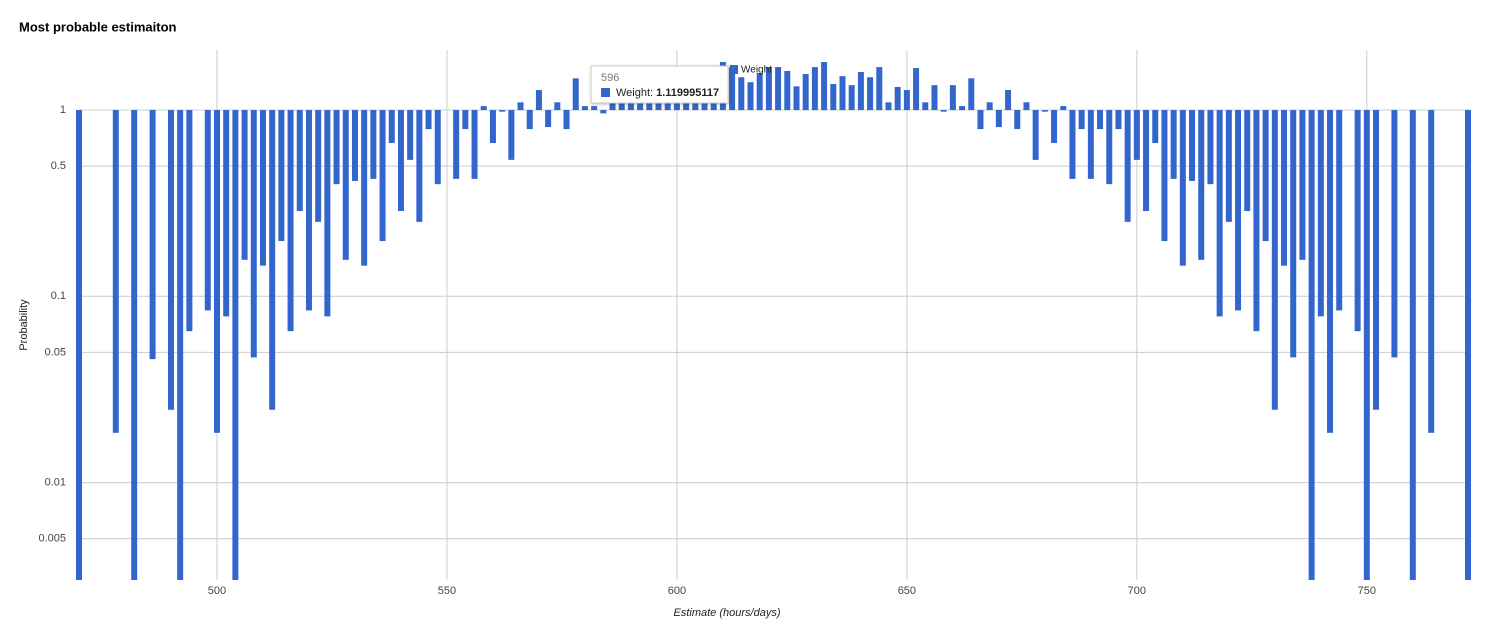  I want to click on tooltip-swatch, so click(605, 92).